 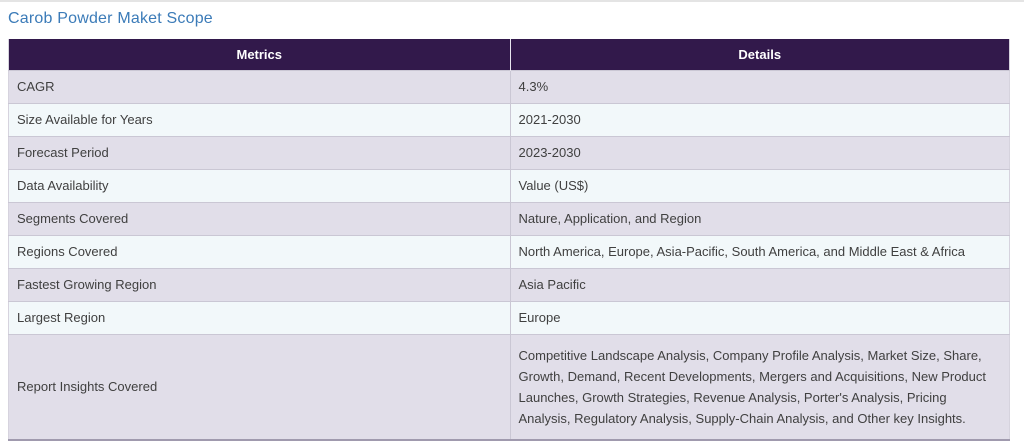 I want to click on table-row: Data Availability Value (US$), so click(x=509, y=185).